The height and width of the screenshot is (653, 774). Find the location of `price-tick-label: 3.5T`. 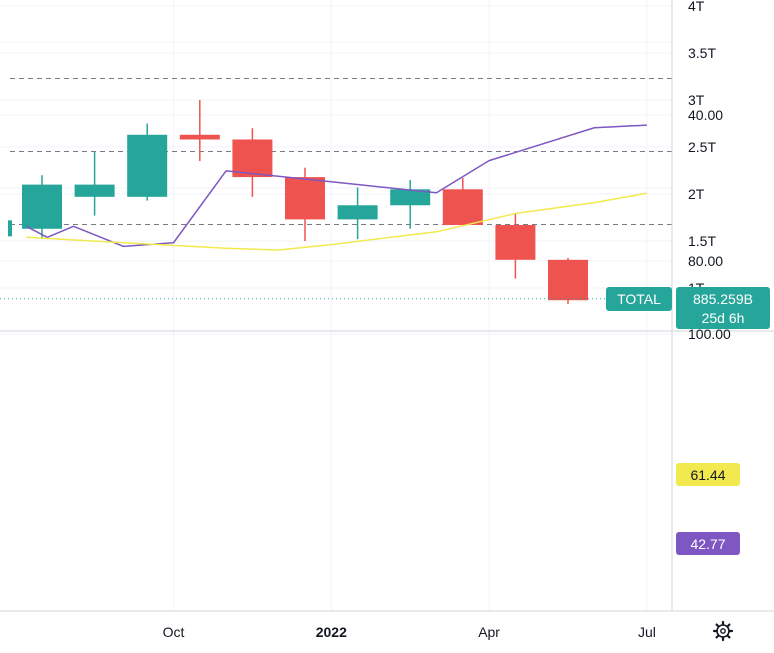

price-tick-label: 3.5T is located at coordinates (702, 53).